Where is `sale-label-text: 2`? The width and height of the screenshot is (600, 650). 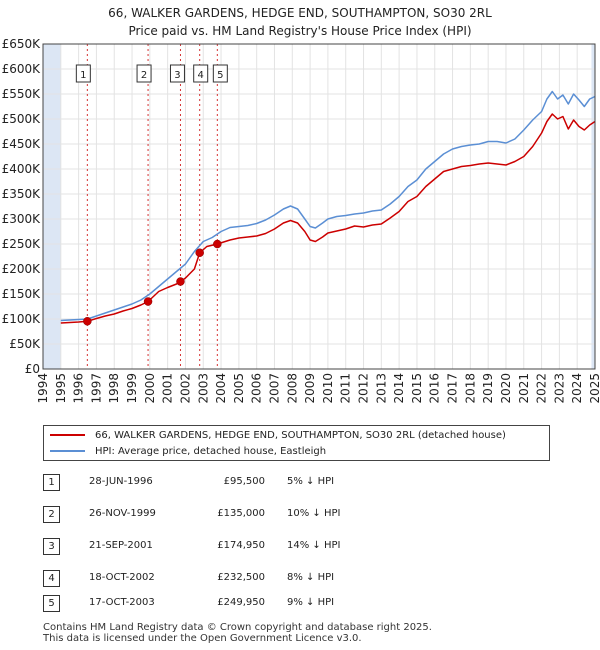
sale-label-text: 2 is located at coordinates (144, 75).